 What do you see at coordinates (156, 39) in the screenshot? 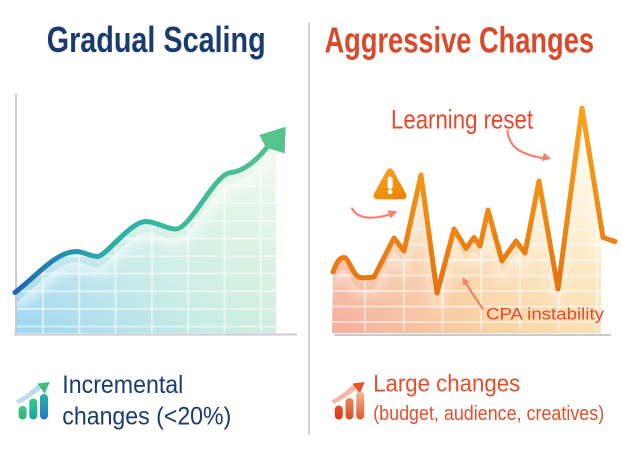
I see `svg-text: Gradual Scaling` at bounding box center [156, 39].